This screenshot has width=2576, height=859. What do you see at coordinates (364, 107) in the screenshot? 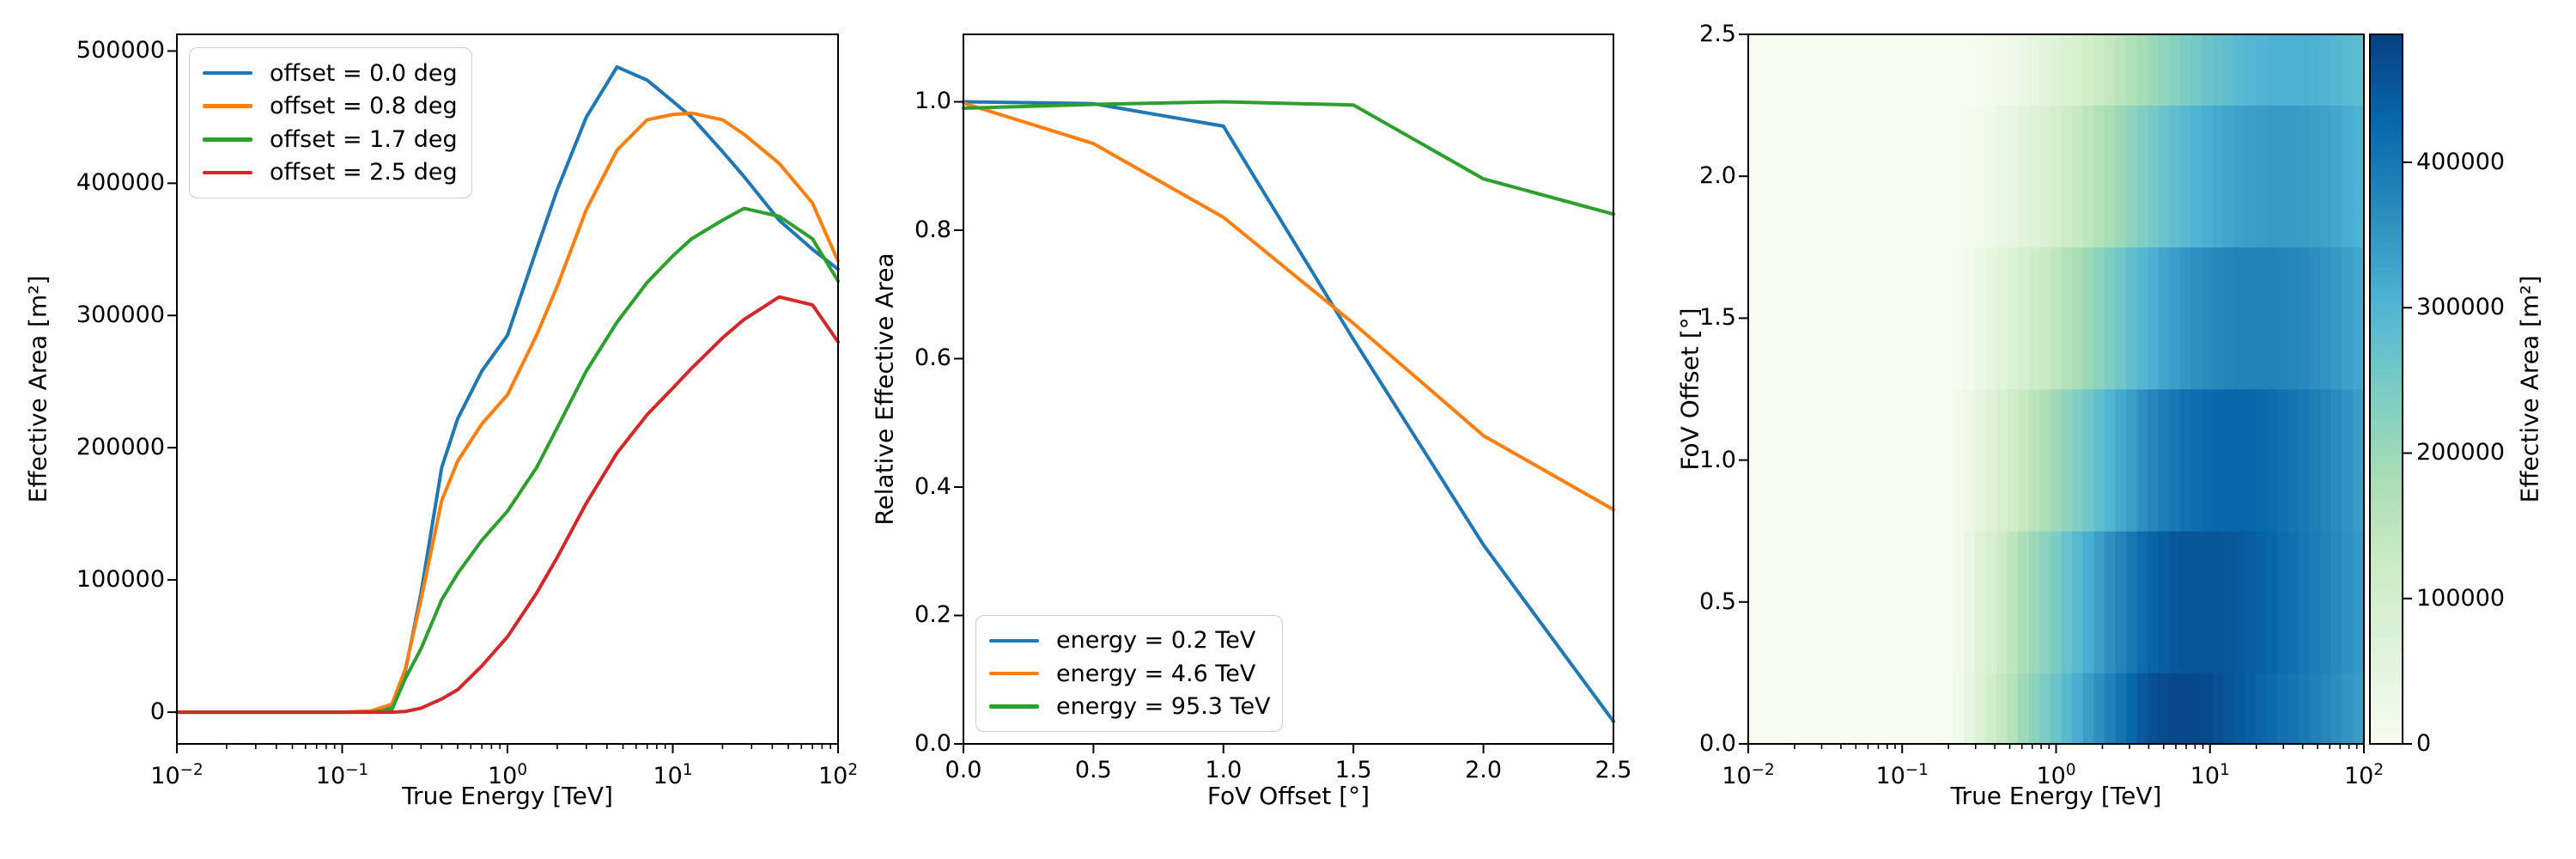
I see `legend-item-label: offset = 0.8 deg` at bounding box center [364, 107].